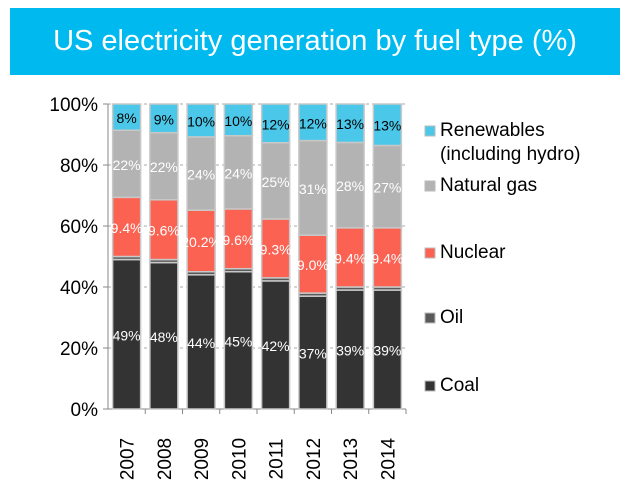 This screenshot has width=630, height=487. I want to click on data-label: 27%, so click(387, 188).